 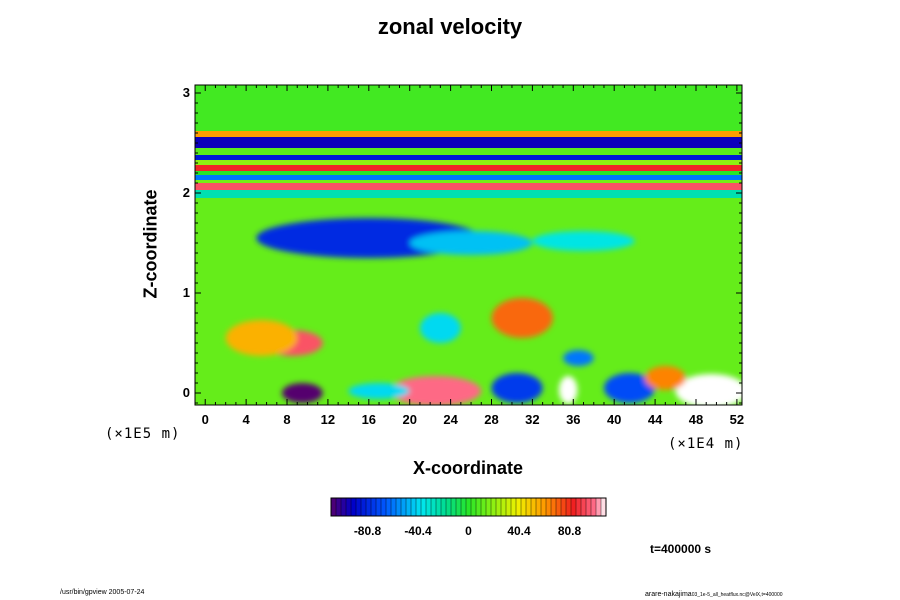 What do you see at coordinates (614, 419) in the screenshot?
I see `x-tick-label: 40` at bounding box center [614, 419].